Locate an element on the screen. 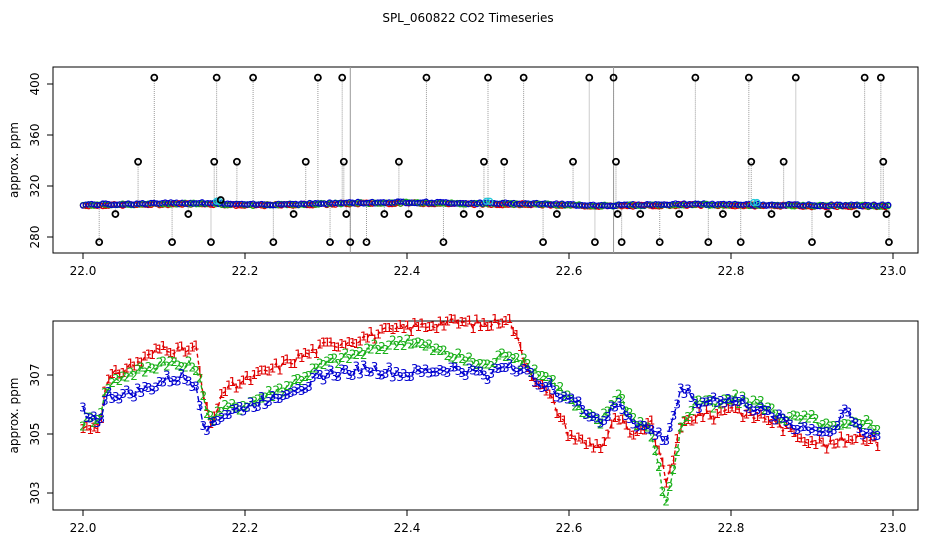  y-axis-label: approx. ppm is located at coordinates (14, 160).